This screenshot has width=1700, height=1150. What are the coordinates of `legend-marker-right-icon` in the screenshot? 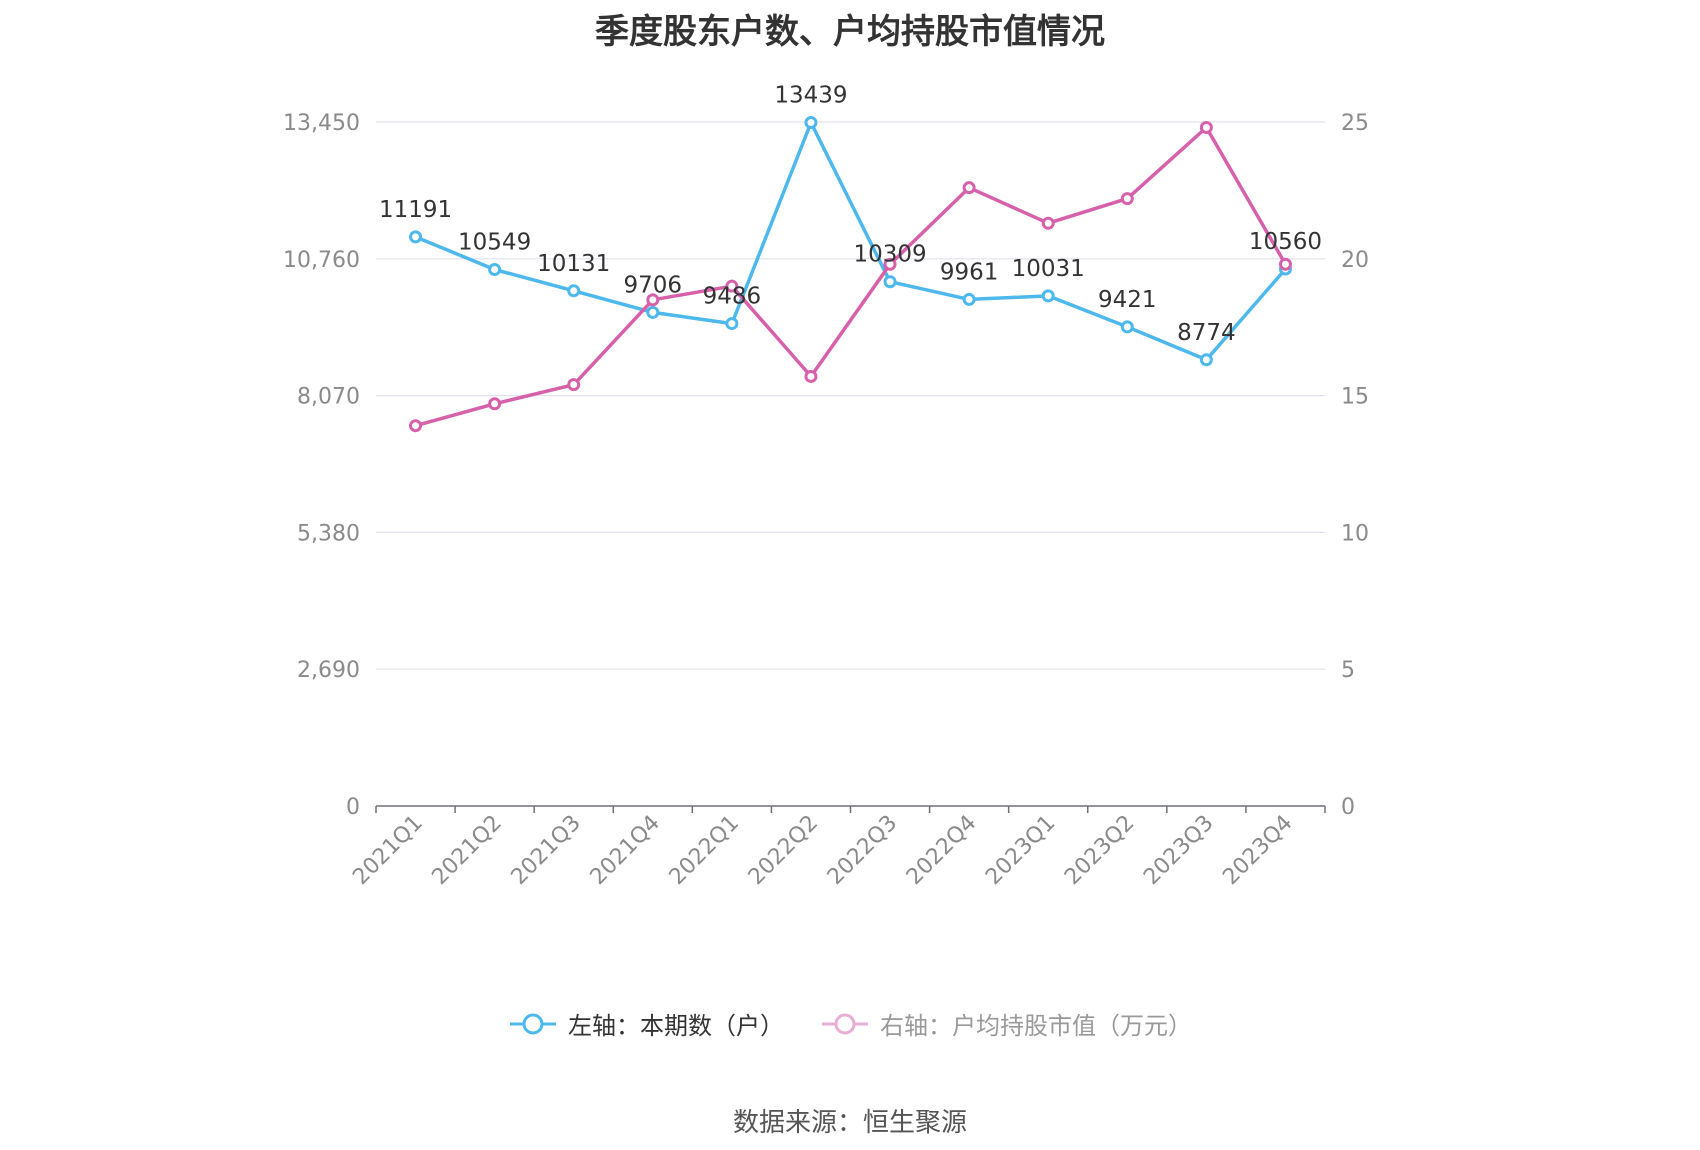 It's located at (845, 1023).